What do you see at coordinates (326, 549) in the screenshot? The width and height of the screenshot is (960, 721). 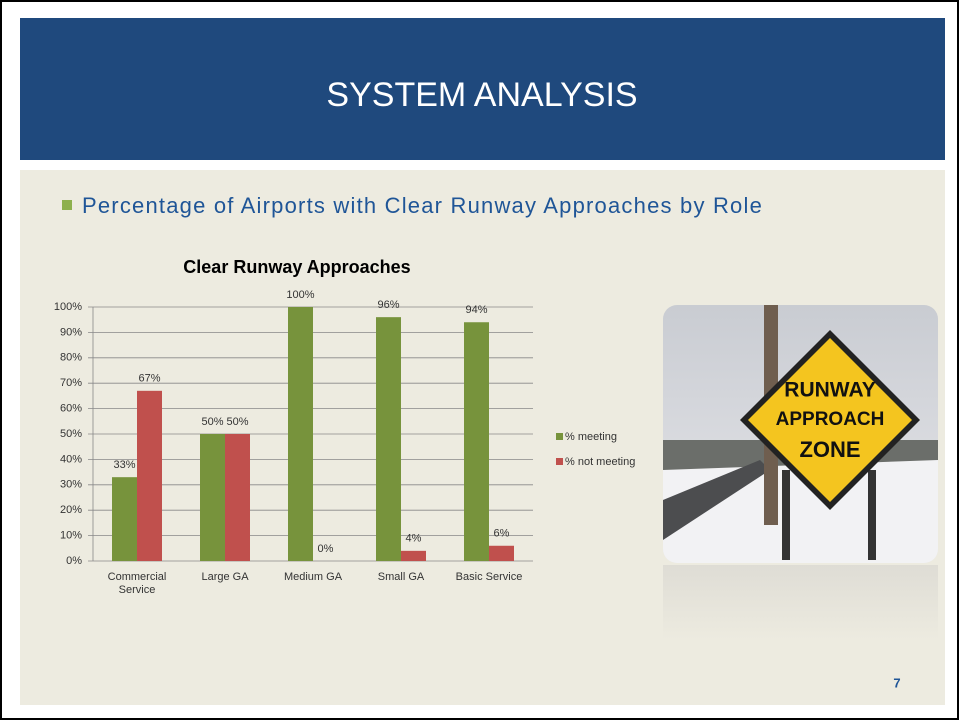 I see `value-label: 0%` at bounding box center [326, 549].